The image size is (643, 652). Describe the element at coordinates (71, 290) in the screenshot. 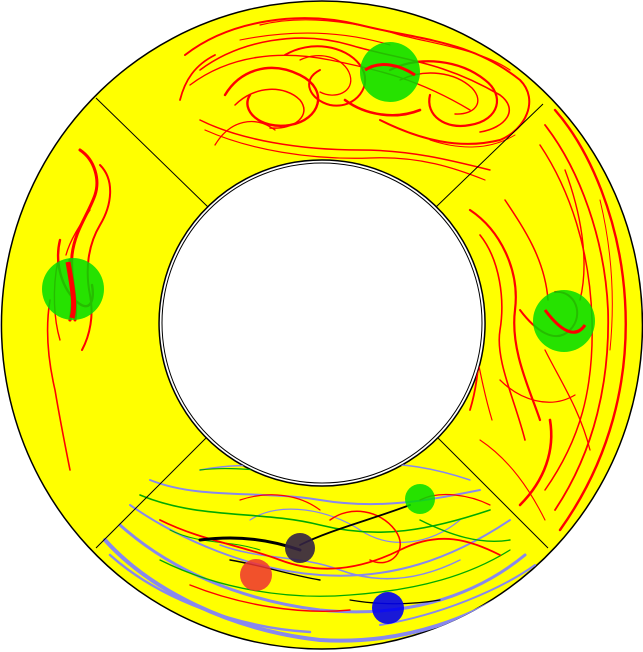

I see `marker-left-overlay` at that location.